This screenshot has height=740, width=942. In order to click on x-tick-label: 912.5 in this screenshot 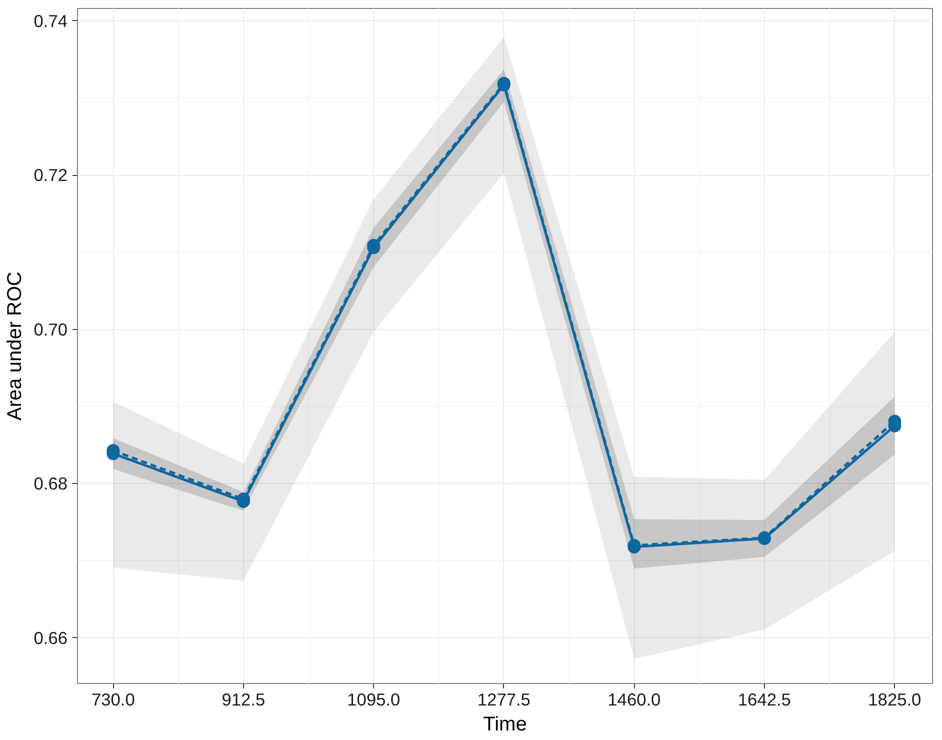, I will do `click(244, 700)`.